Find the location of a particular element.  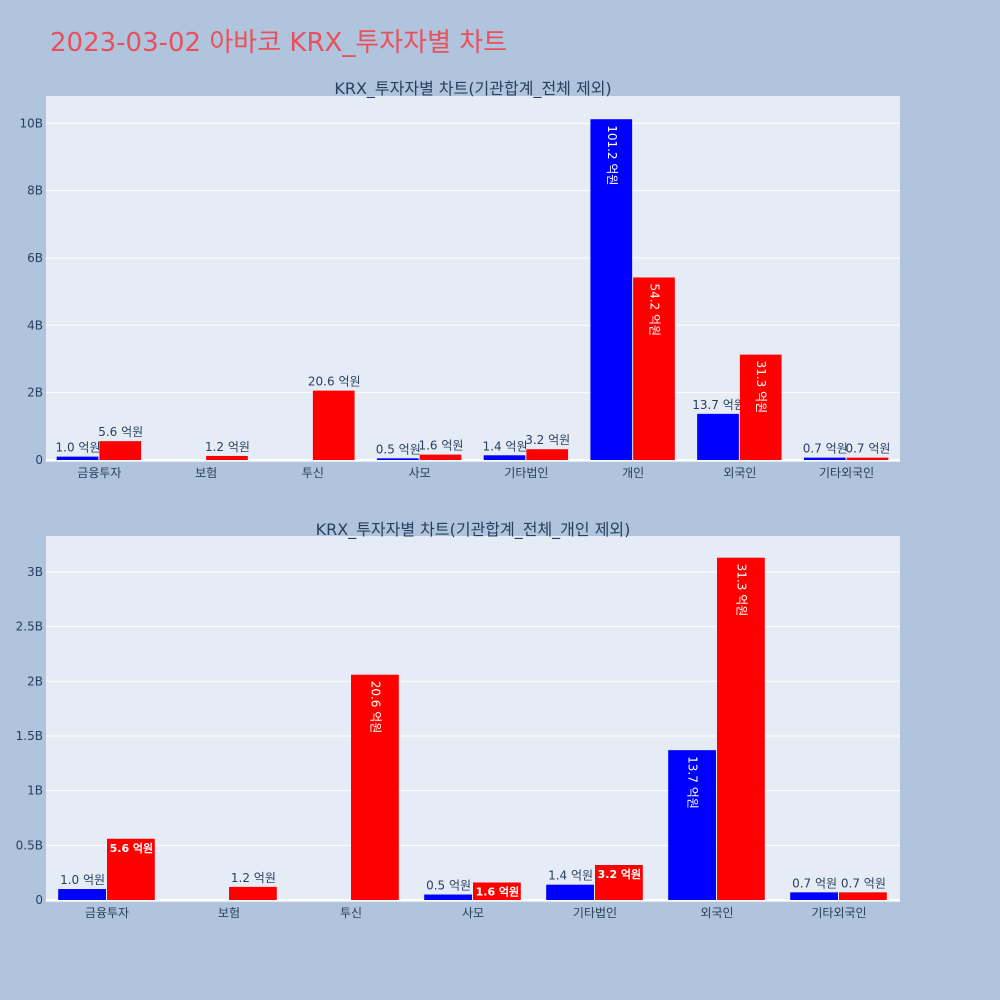

y-tick-label: 10B is located at coordinates (31, 123).